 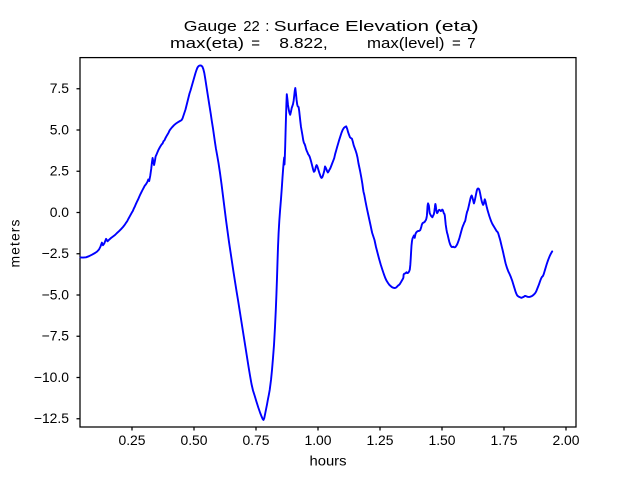 What do you see at coordinates (251, 26) in the screenshot?
I see `svg-text: 22` at bounding box center [251, 26].